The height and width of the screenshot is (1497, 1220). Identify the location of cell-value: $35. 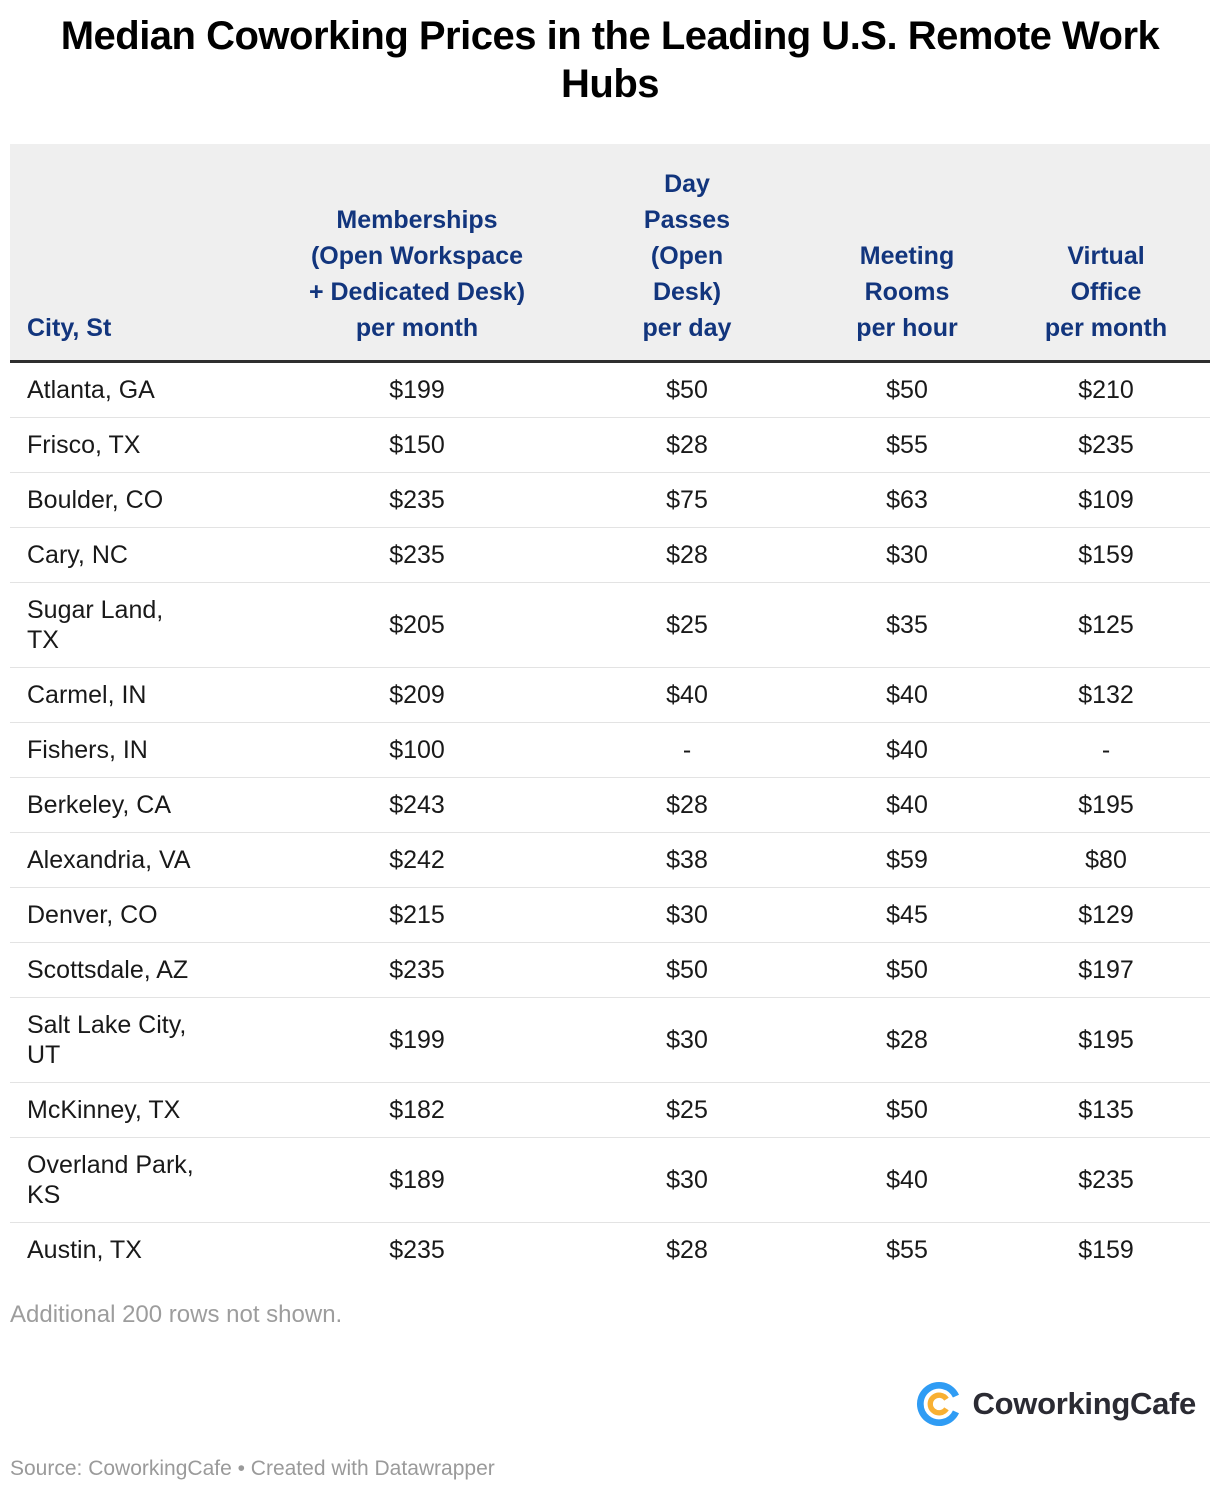
(907, 625).